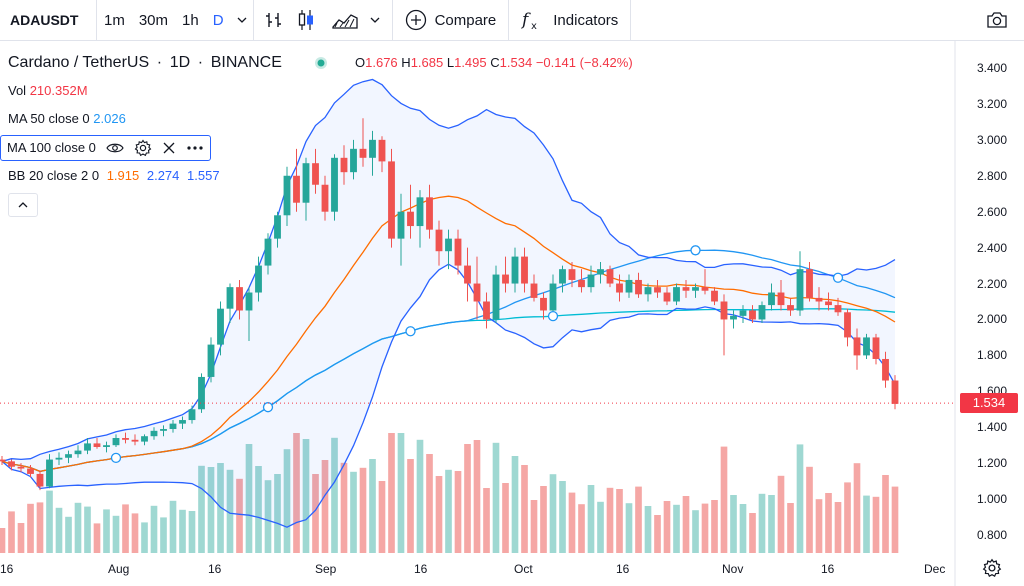 Image resolution: width=1024 pixels, height=586 pixels. What do you see at coordinates (534, 26) in the screenshot?
I see `svg-text: x` at bounding box center [534, 26].